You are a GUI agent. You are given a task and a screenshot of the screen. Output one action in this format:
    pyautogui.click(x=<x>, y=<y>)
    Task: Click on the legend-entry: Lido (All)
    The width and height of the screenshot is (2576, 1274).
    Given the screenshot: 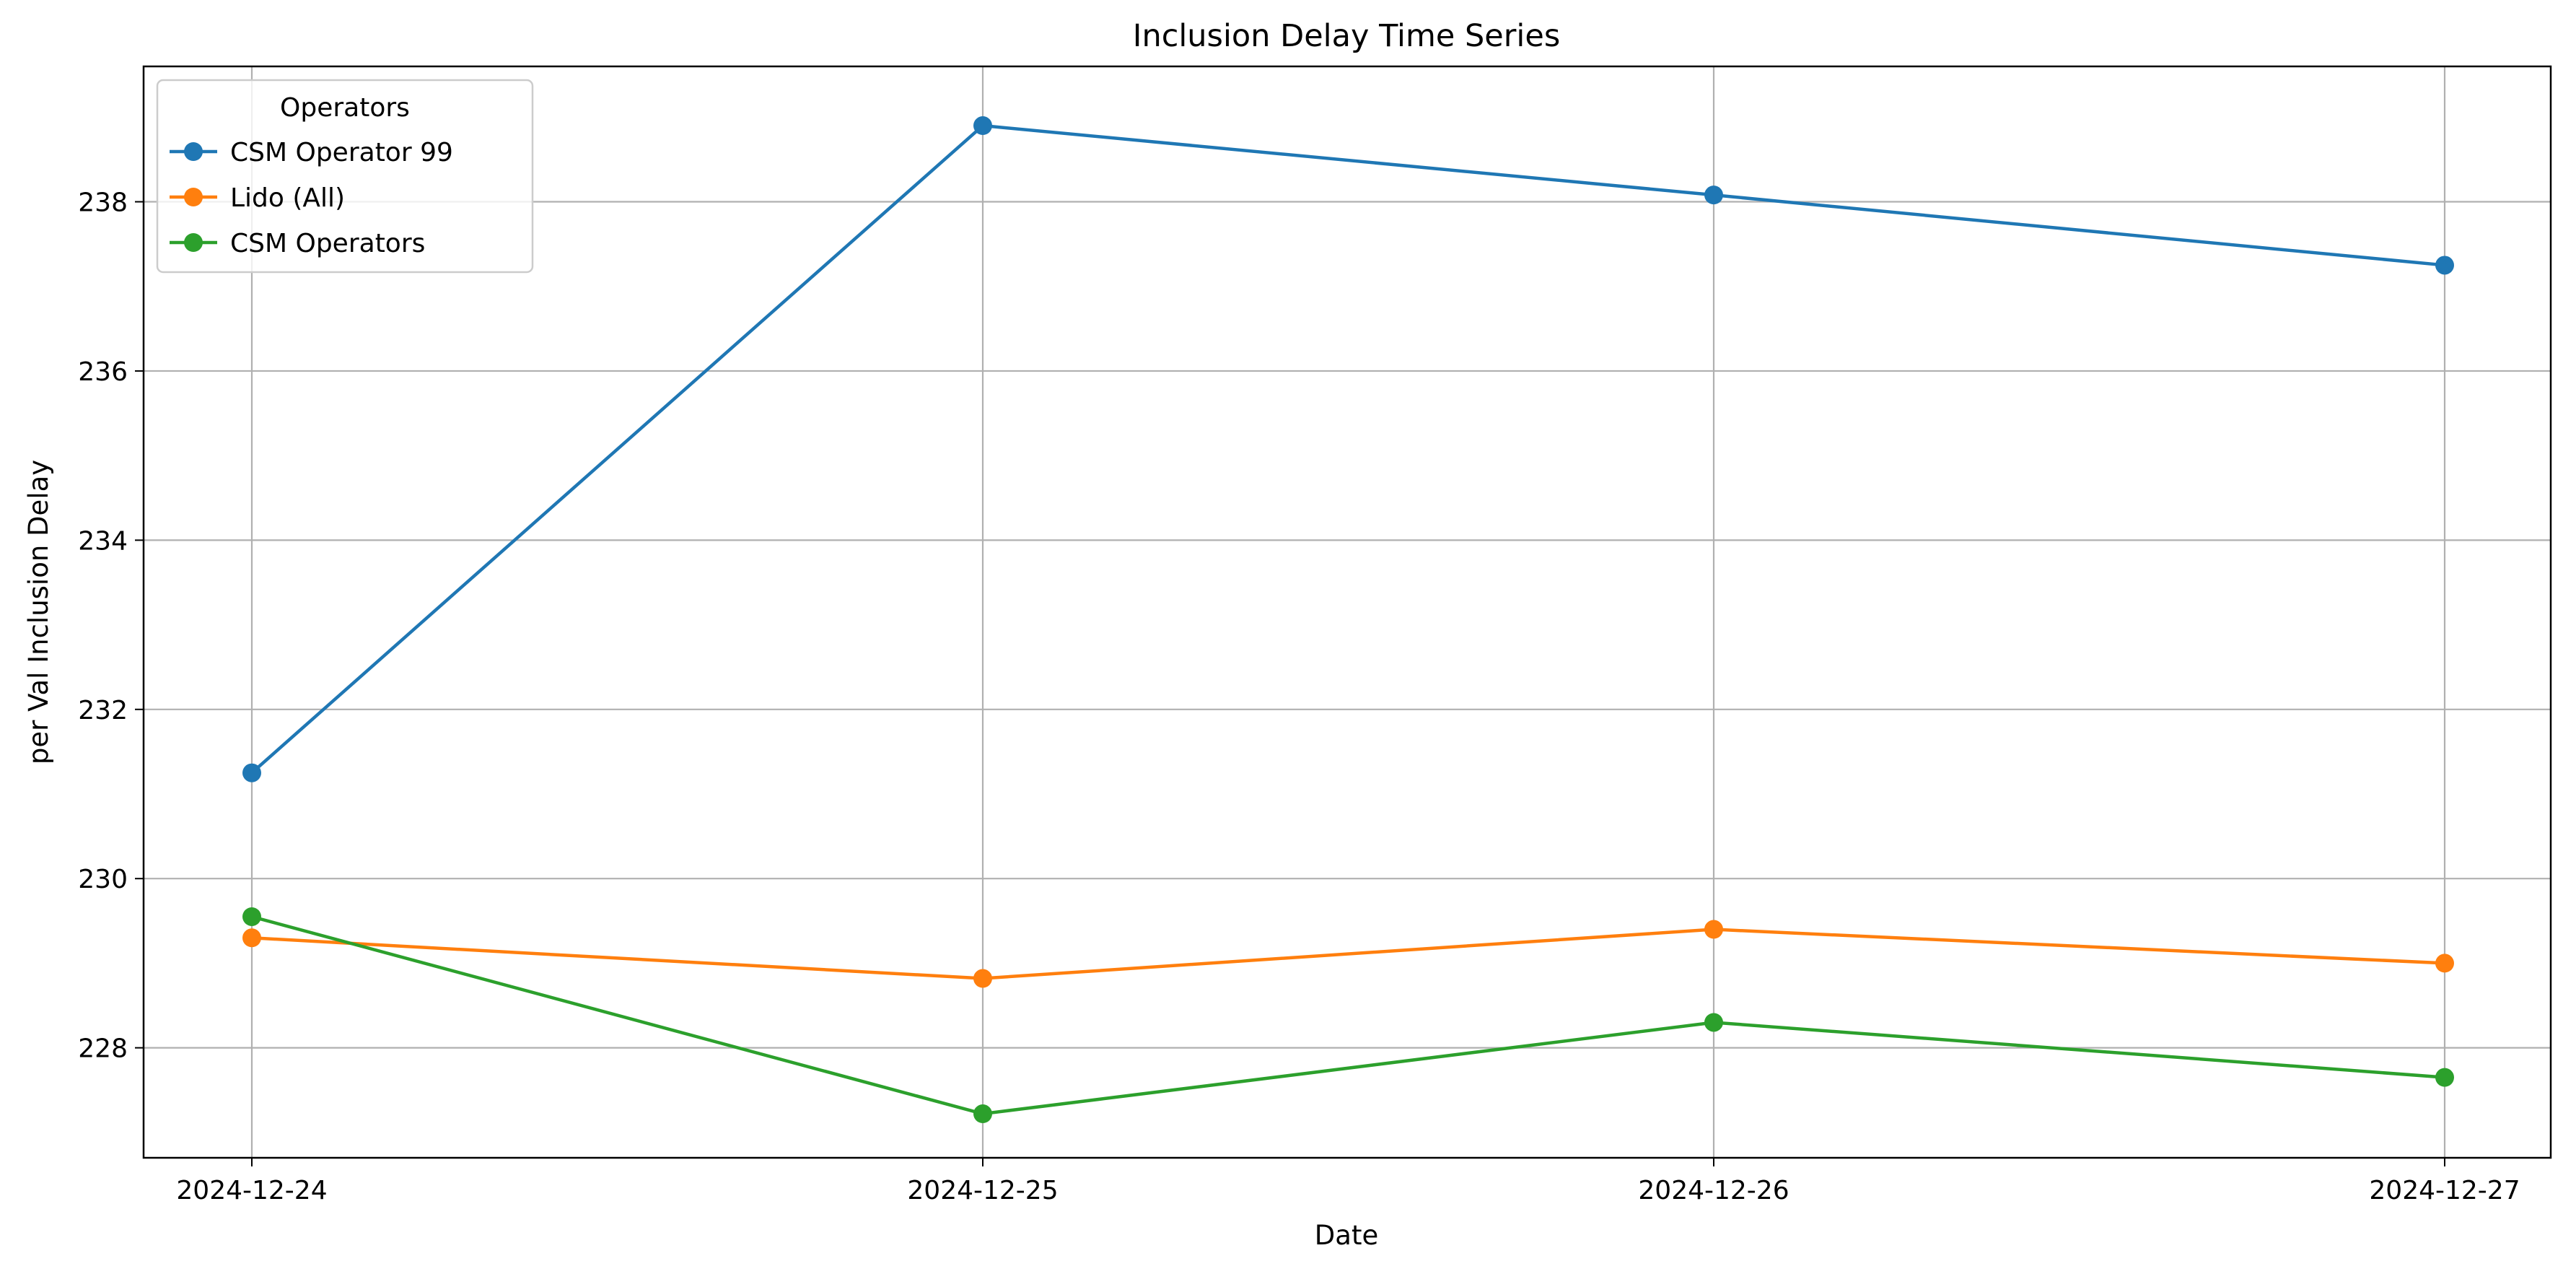 What is the action you would take?
    pyautogui.click(x=257, y=198)
    